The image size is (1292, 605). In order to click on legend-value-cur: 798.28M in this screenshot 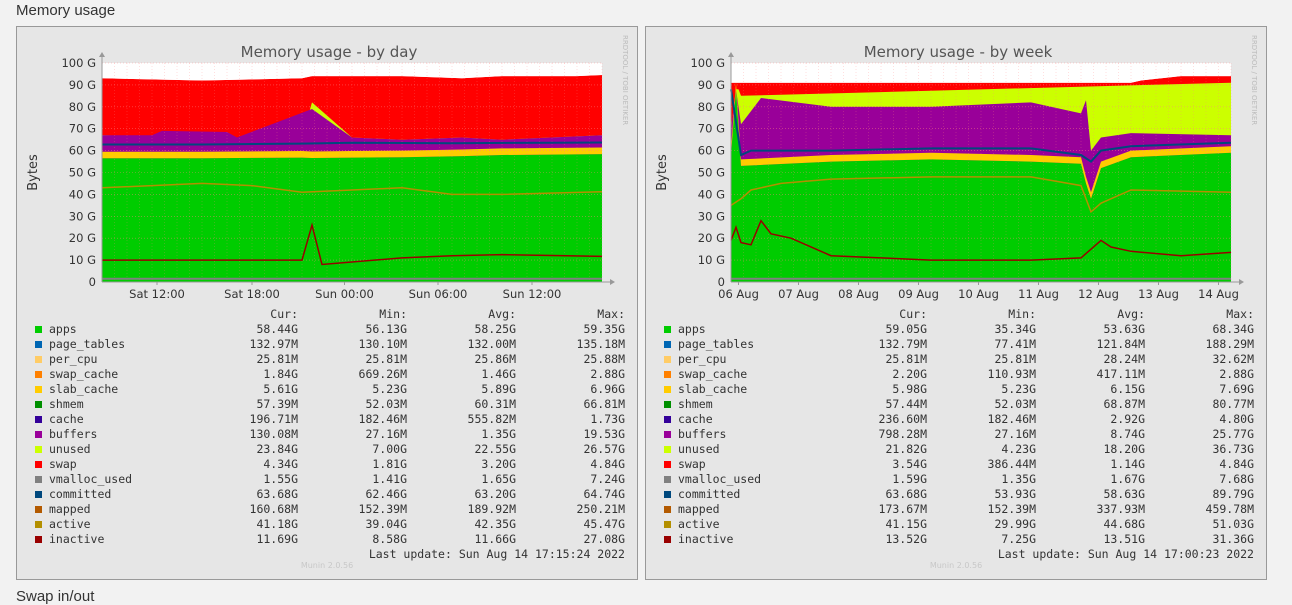, I will do `click(902, 434)`.